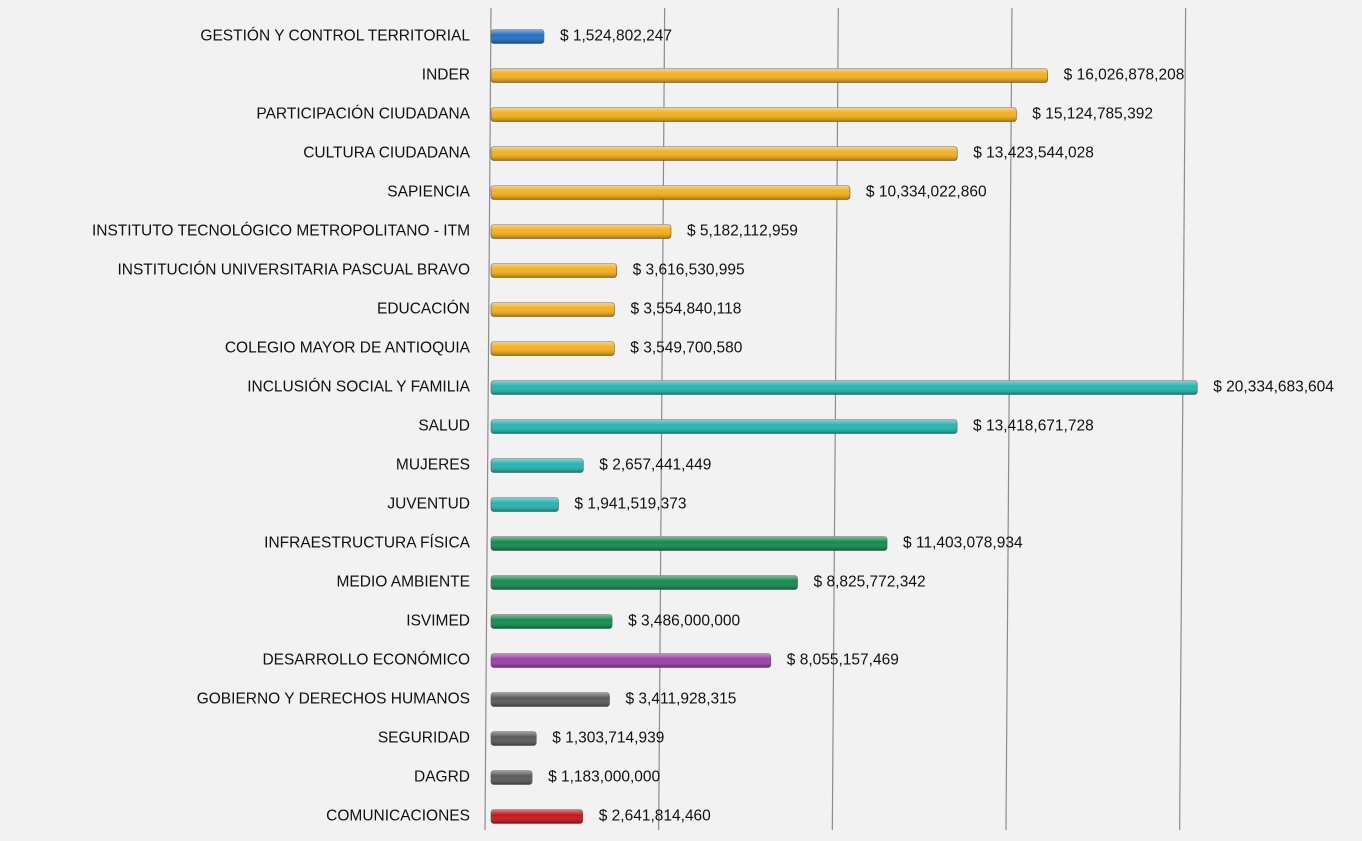 The height and width of the screenshot is (841, 1362). I want to click on data-label: $ 2,641,814,460, so click(655, 816).